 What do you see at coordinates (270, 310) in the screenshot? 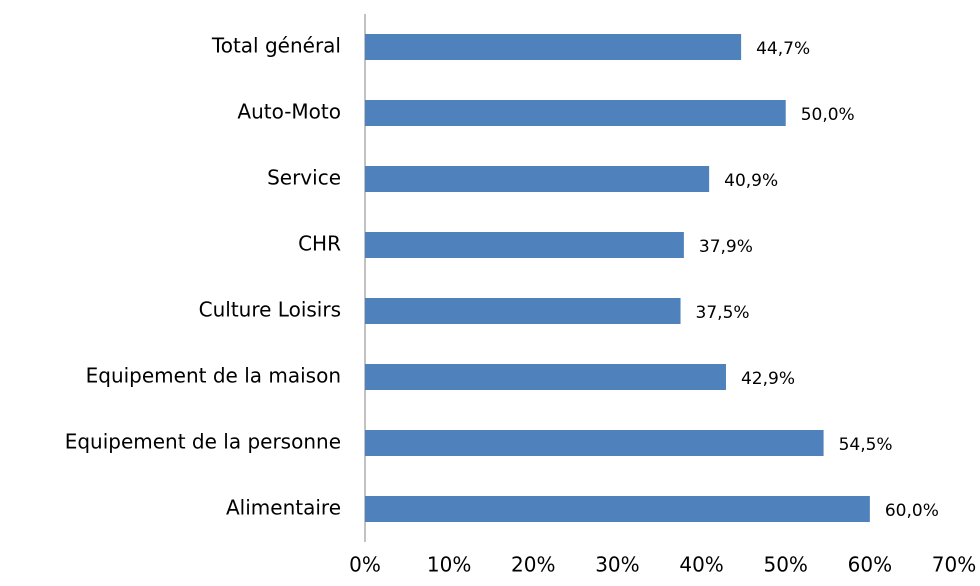
I see `y-tick-label: Culture Loisirs` at bounding box center [270, 310].